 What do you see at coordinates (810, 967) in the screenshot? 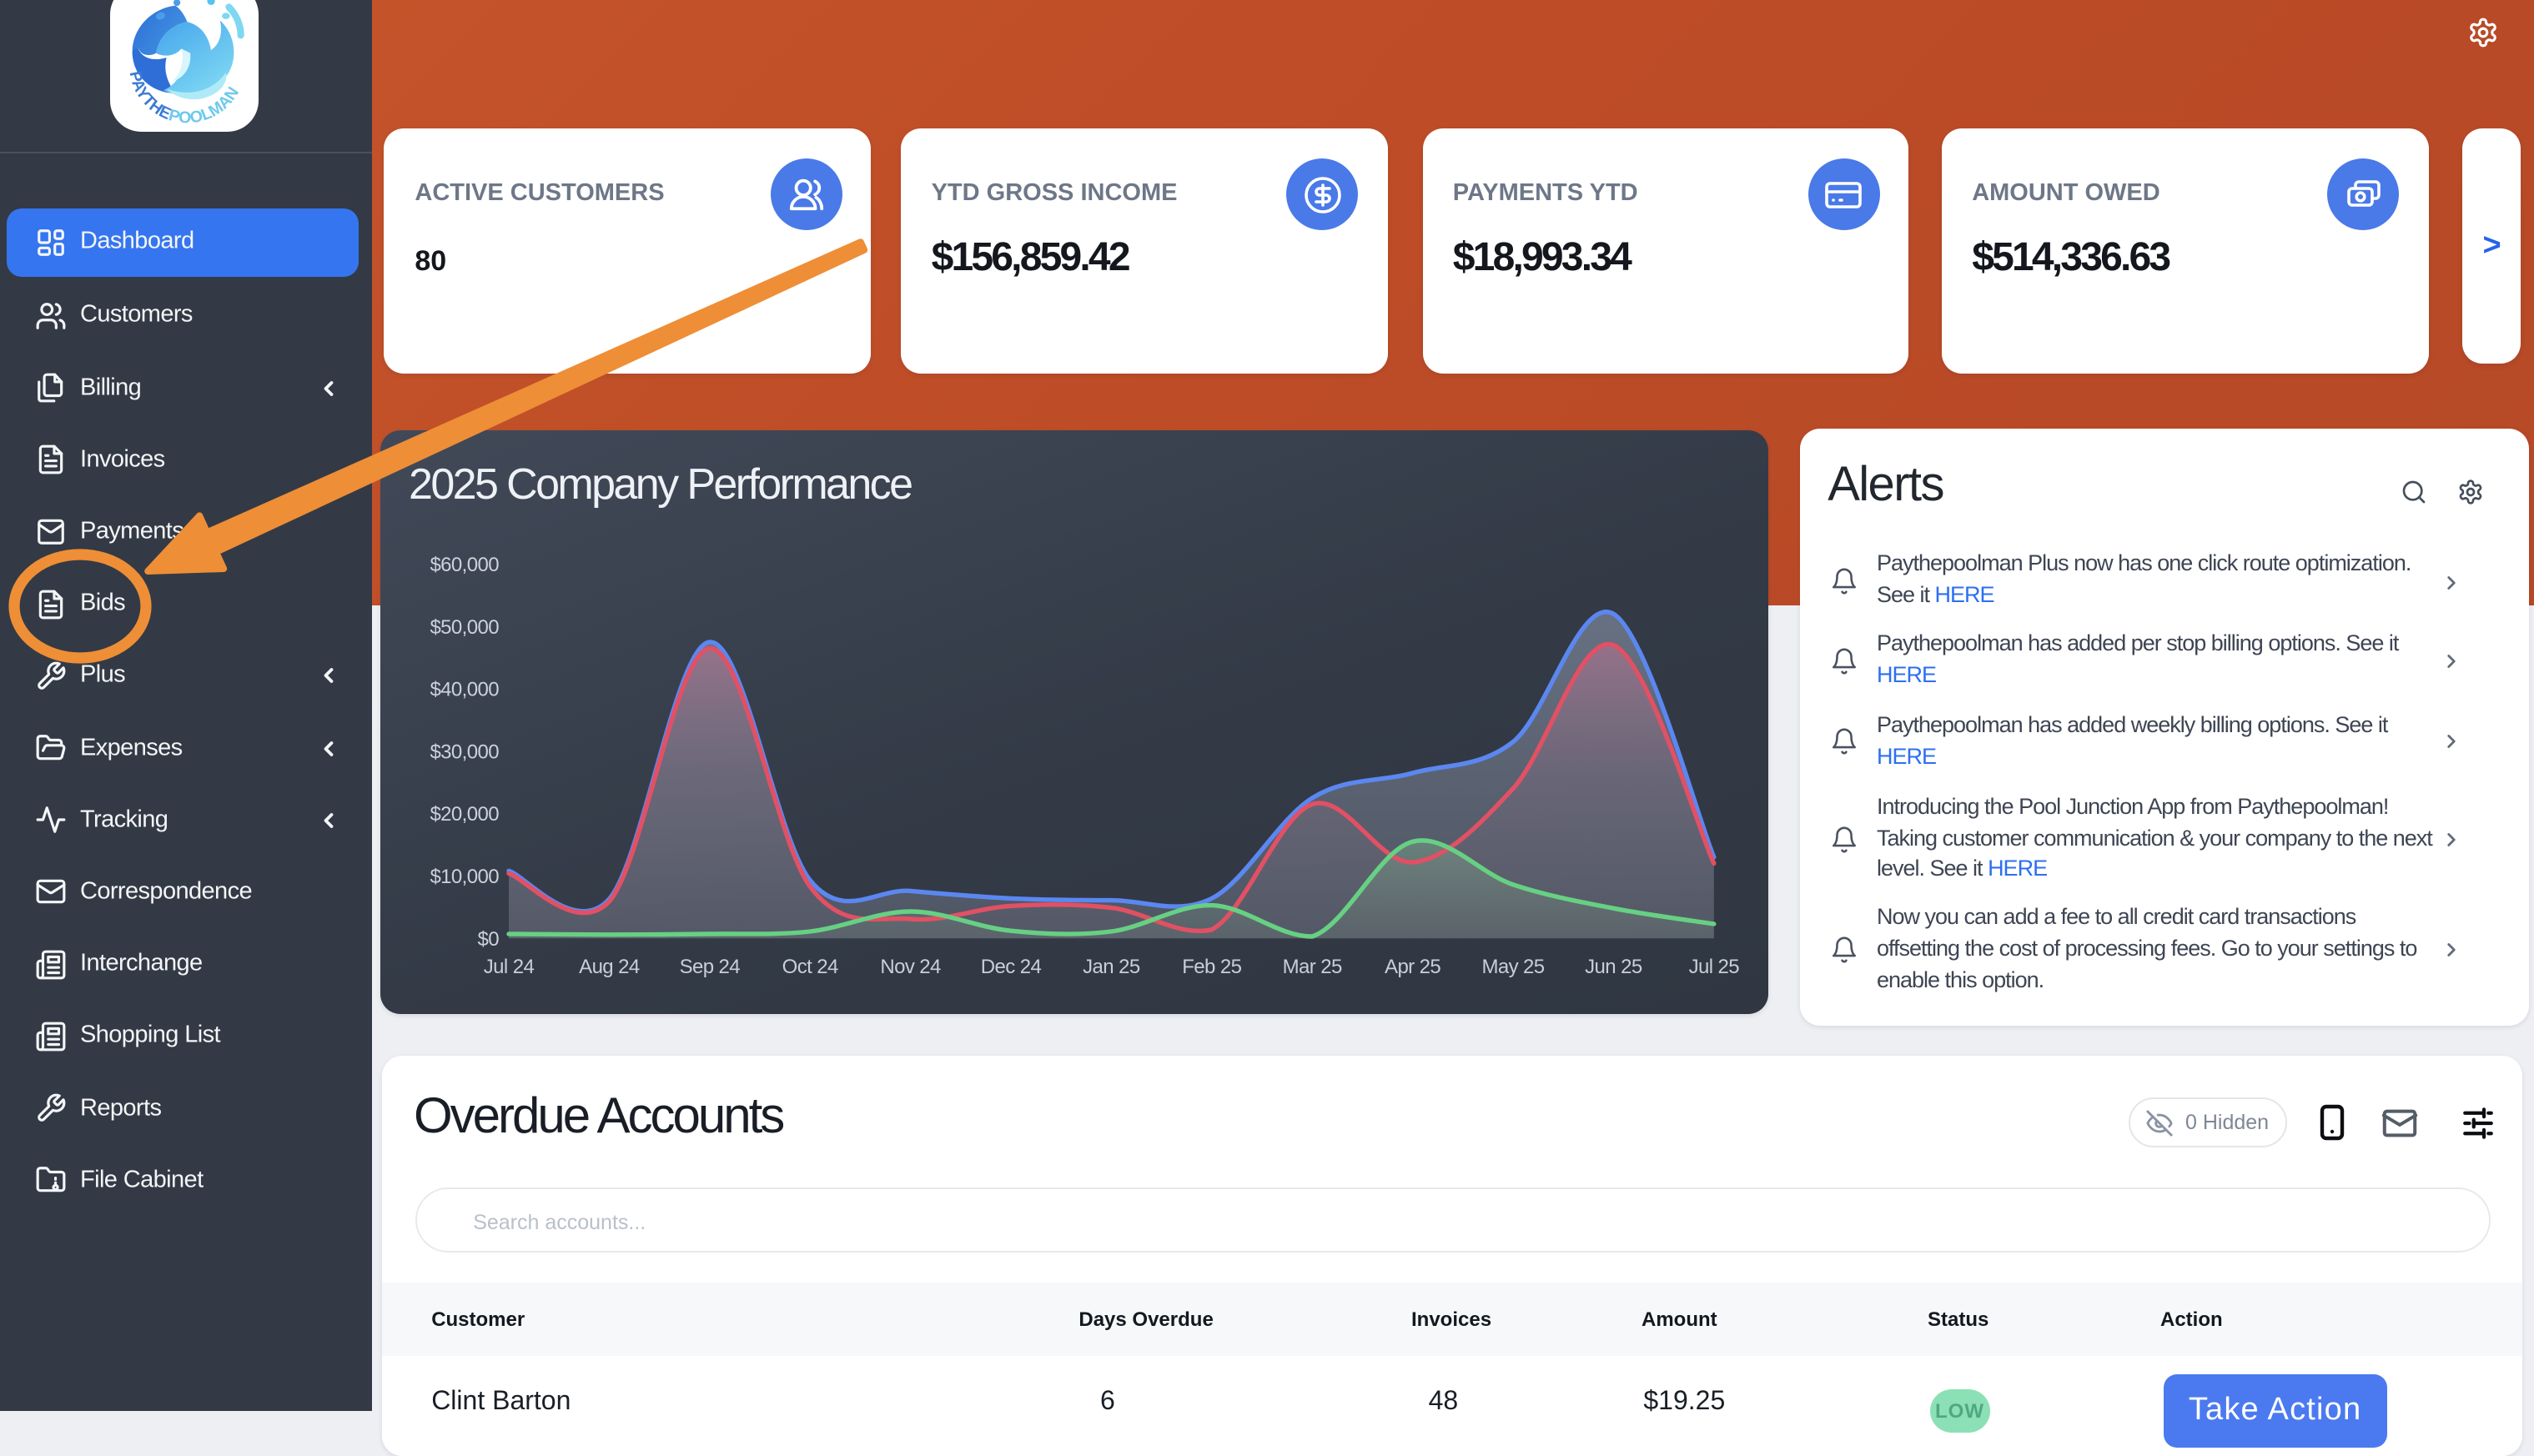
I see `svg-text: Oct 24` at bounding box center [810, 967].